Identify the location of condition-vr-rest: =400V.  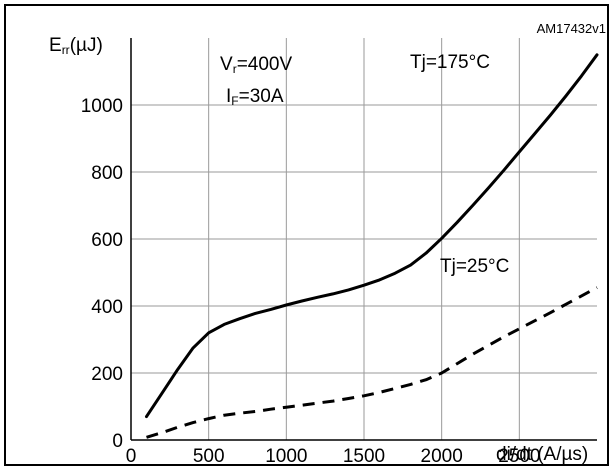
(265, 64).